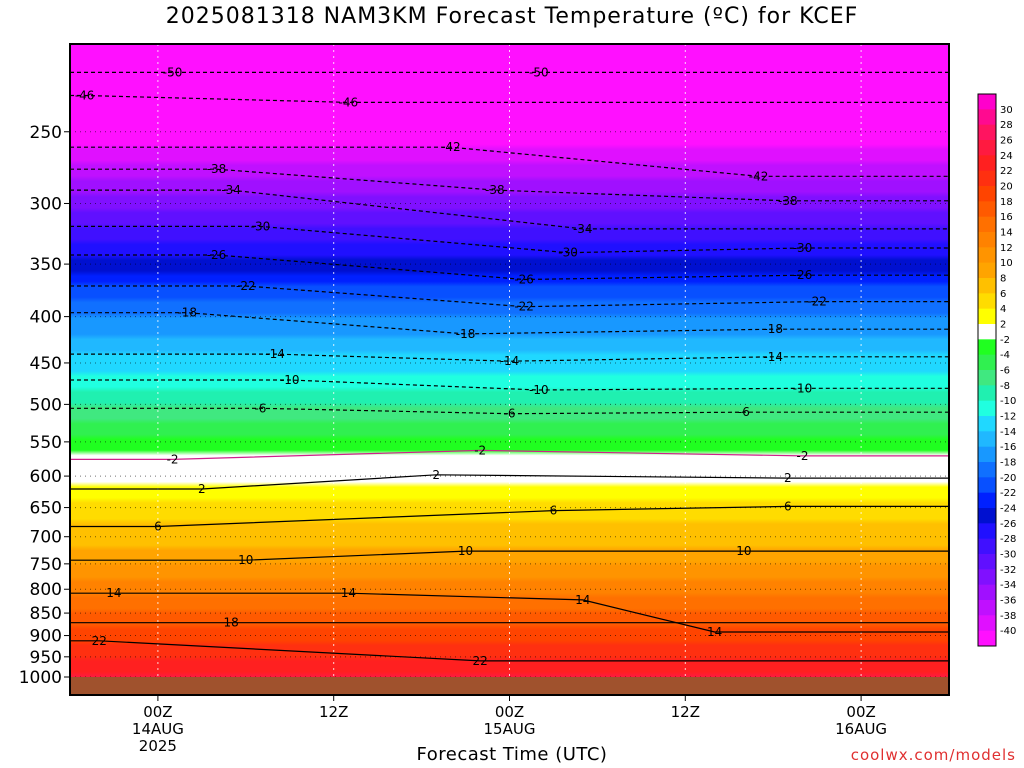  I want to click on colorbar-label: 28, so click(1006, 125).